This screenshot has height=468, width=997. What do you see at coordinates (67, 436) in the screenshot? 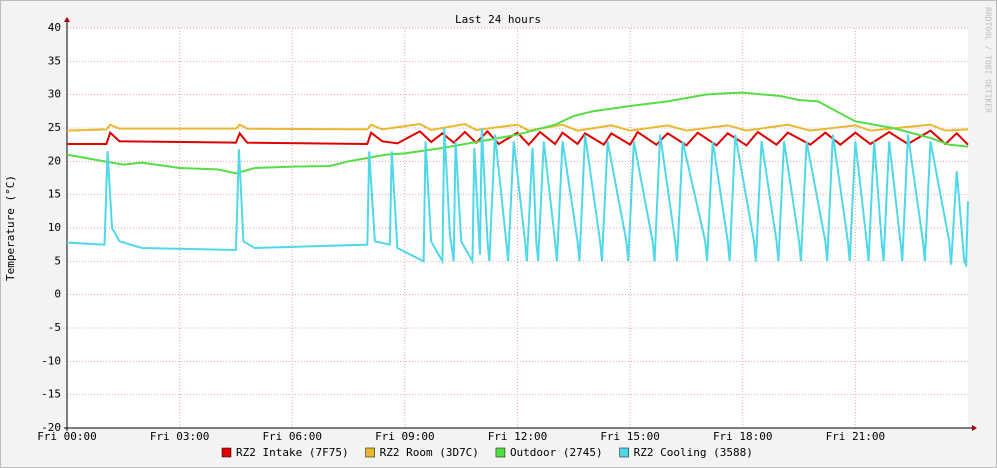
I see `x-tick-label: Fri 00:00` at bounding box center [67, 436].